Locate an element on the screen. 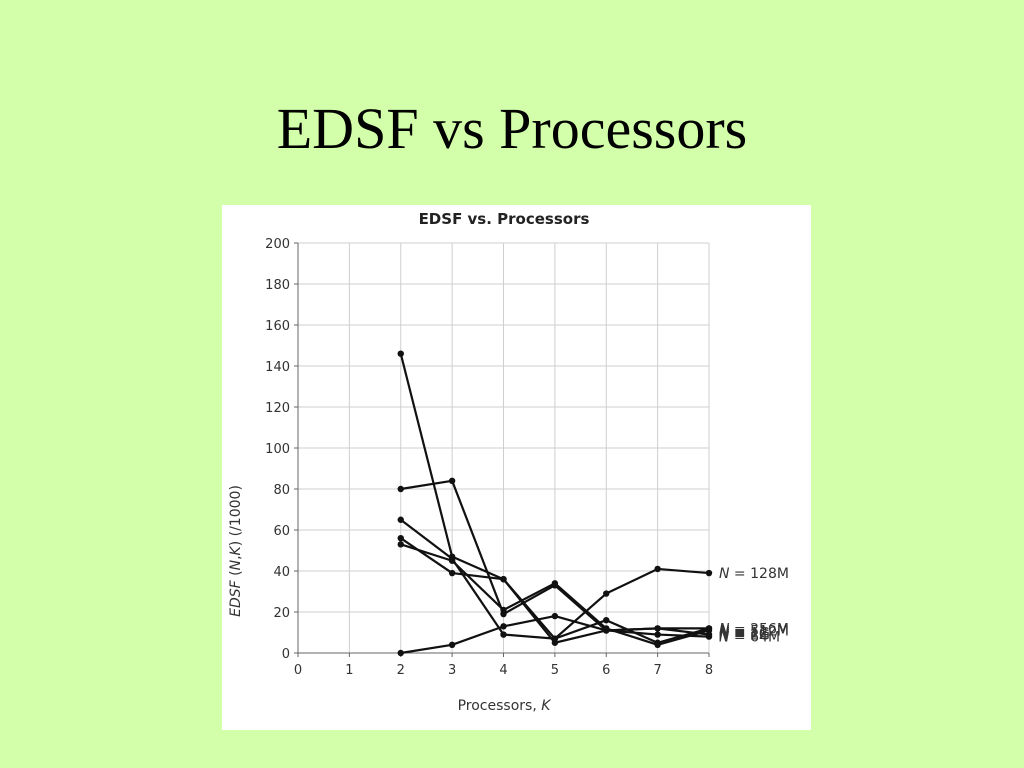  series-label: N = 256M is located at coordinates (754, 629).